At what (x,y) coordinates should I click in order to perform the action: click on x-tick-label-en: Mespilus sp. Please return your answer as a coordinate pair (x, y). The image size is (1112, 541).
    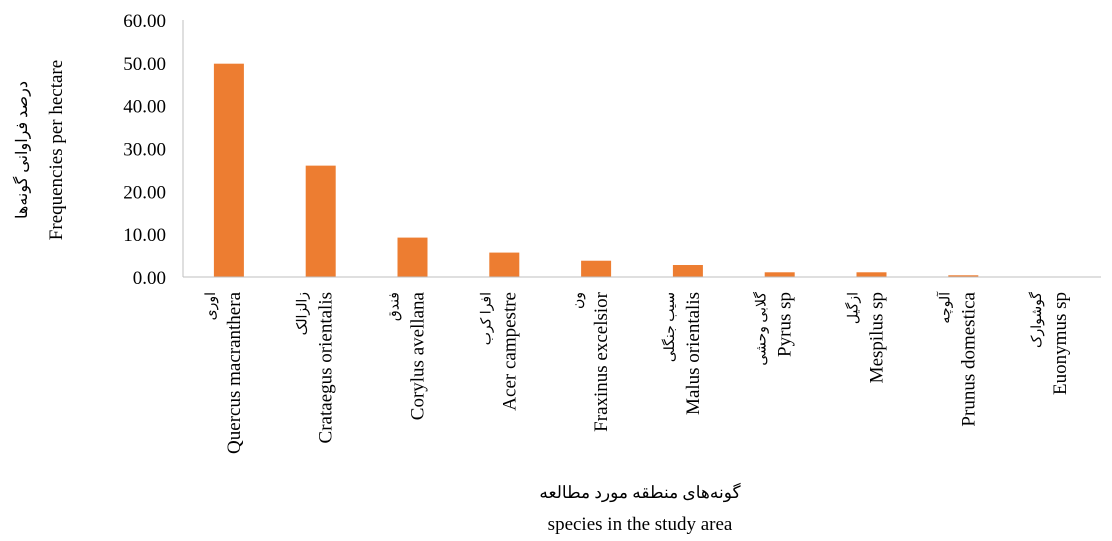
    Looking at the image, I should click on (877, 337).